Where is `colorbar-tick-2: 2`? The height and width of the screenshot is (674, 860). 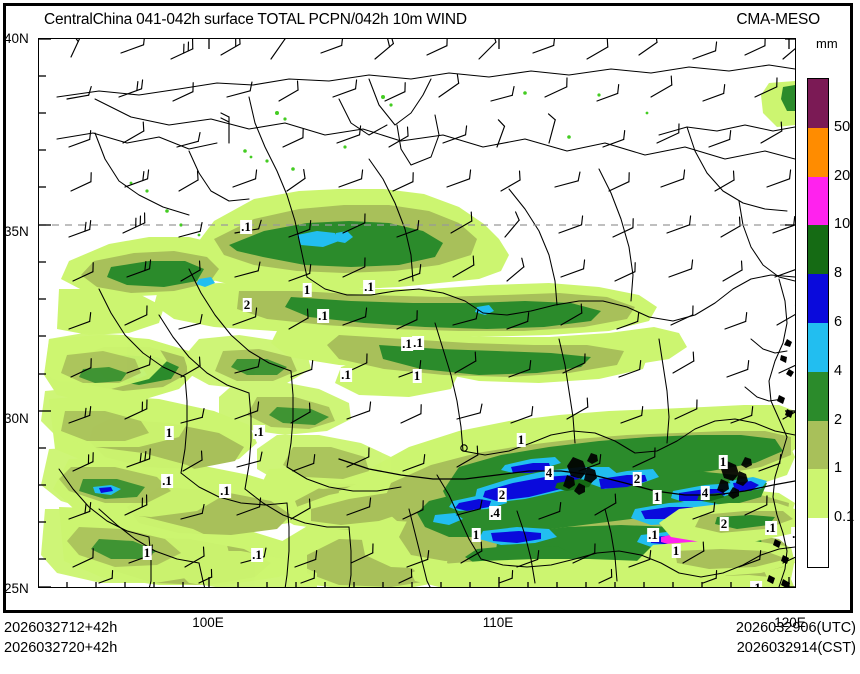 colorbar-tick-2: 2 is located at coordinates (838, 419).